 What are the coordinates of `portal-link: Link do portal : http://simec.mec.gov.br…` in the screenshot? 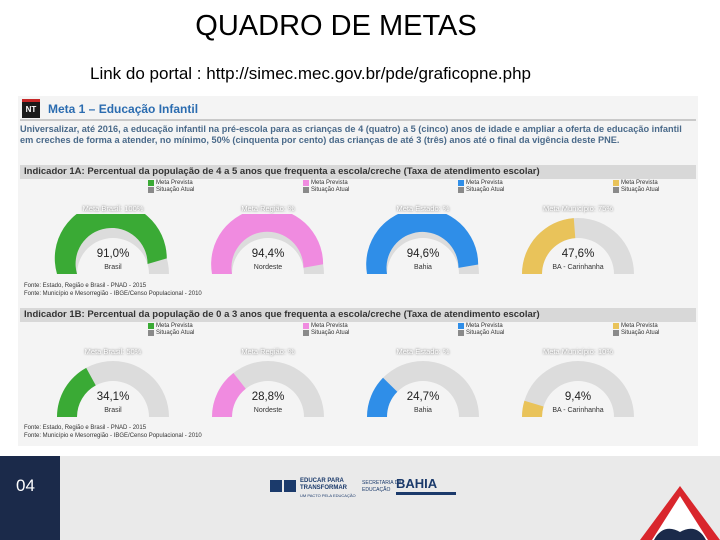 It's located at (310, 73).